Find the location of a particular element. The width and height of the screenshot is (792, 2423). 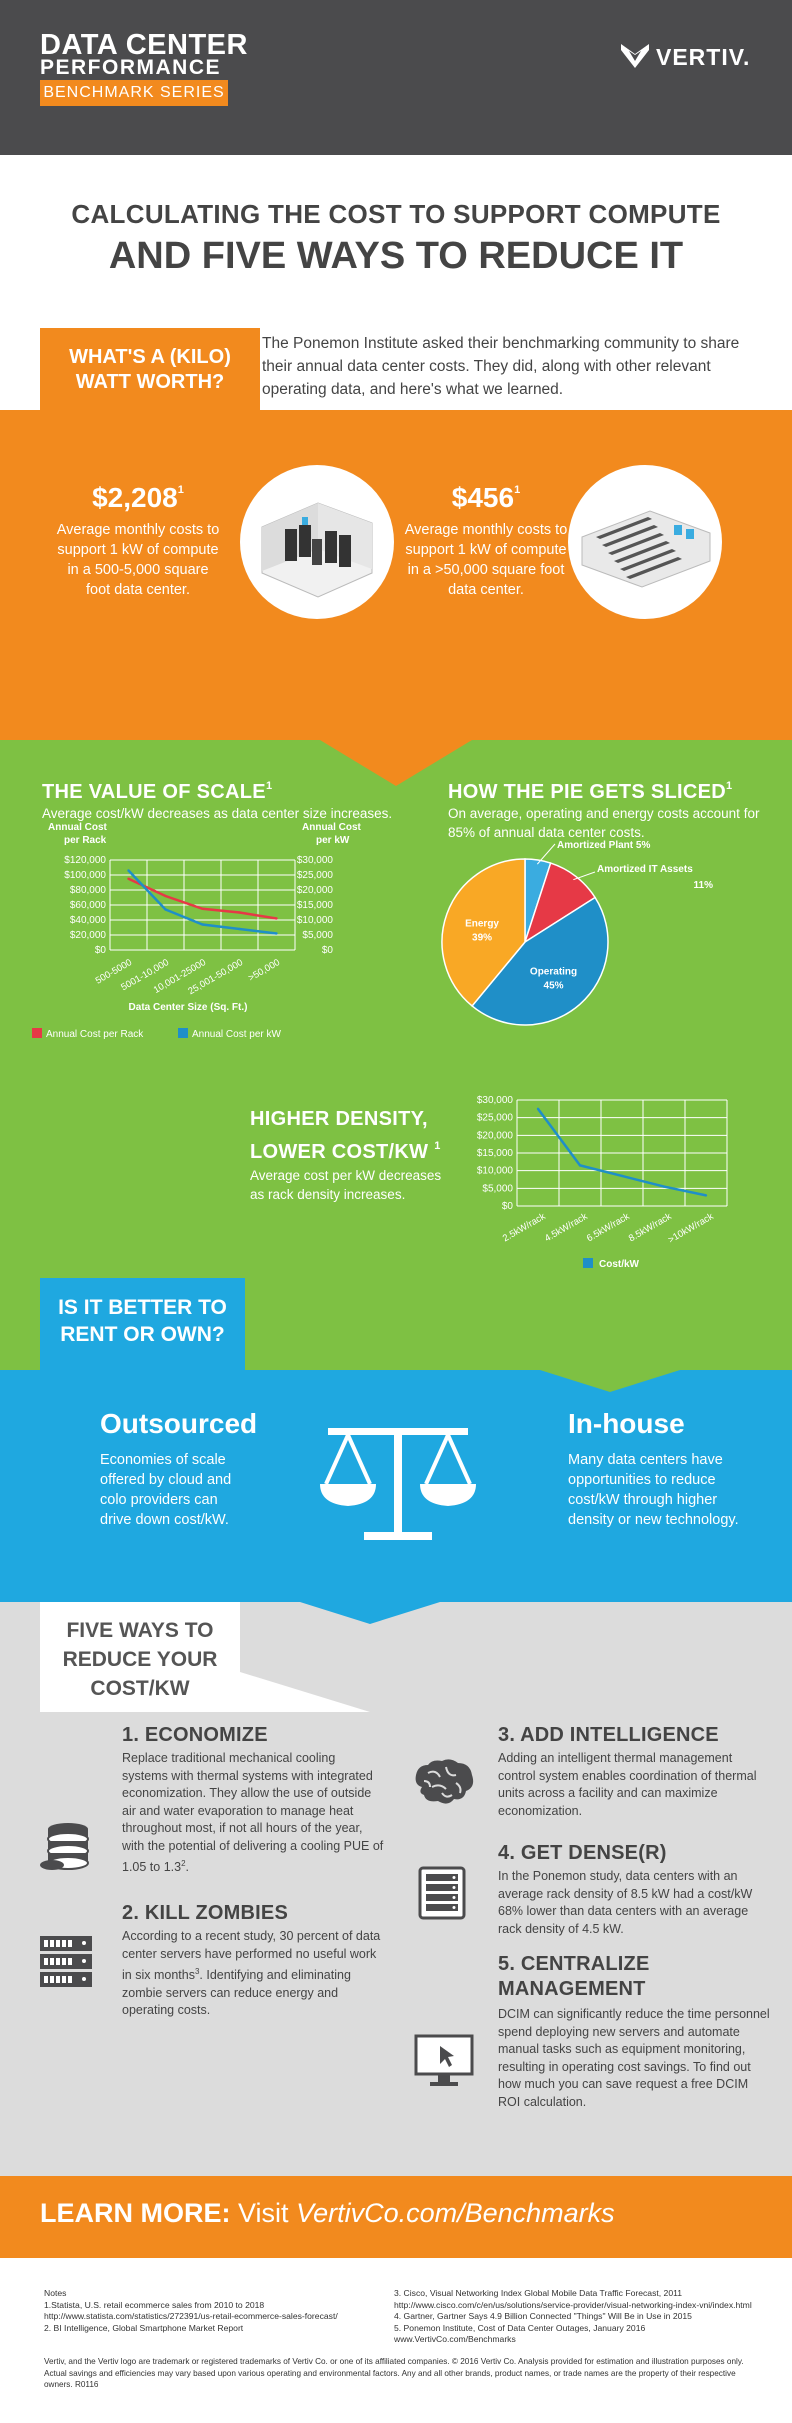

y-tick-label-right: $10,000 is located at coordinates (315, 920).